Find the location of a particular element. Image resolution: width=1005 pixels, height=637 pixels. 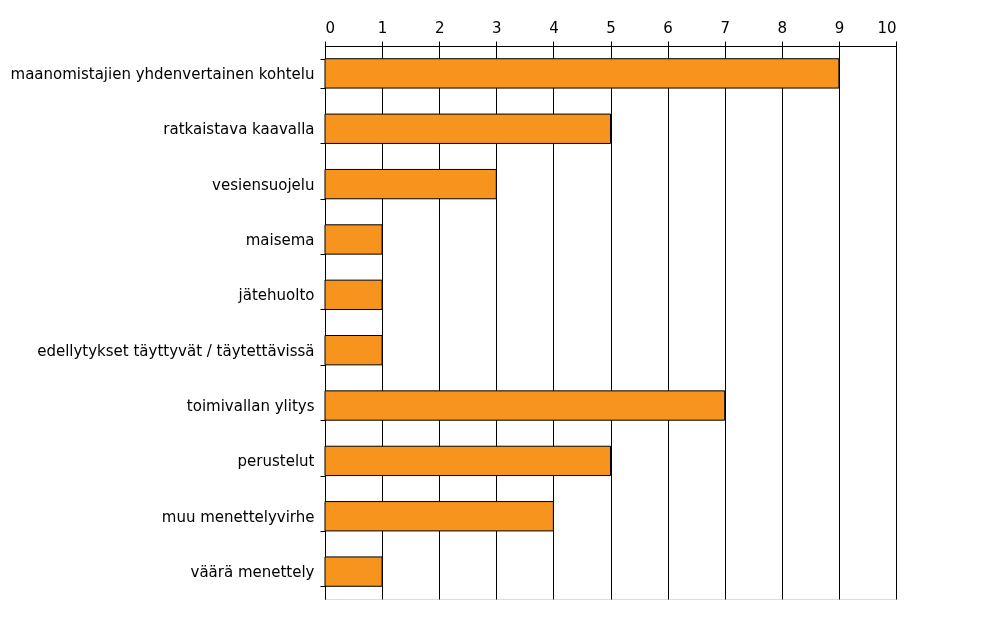

x-tick-label: 9 is located at coordinates (839, 27).